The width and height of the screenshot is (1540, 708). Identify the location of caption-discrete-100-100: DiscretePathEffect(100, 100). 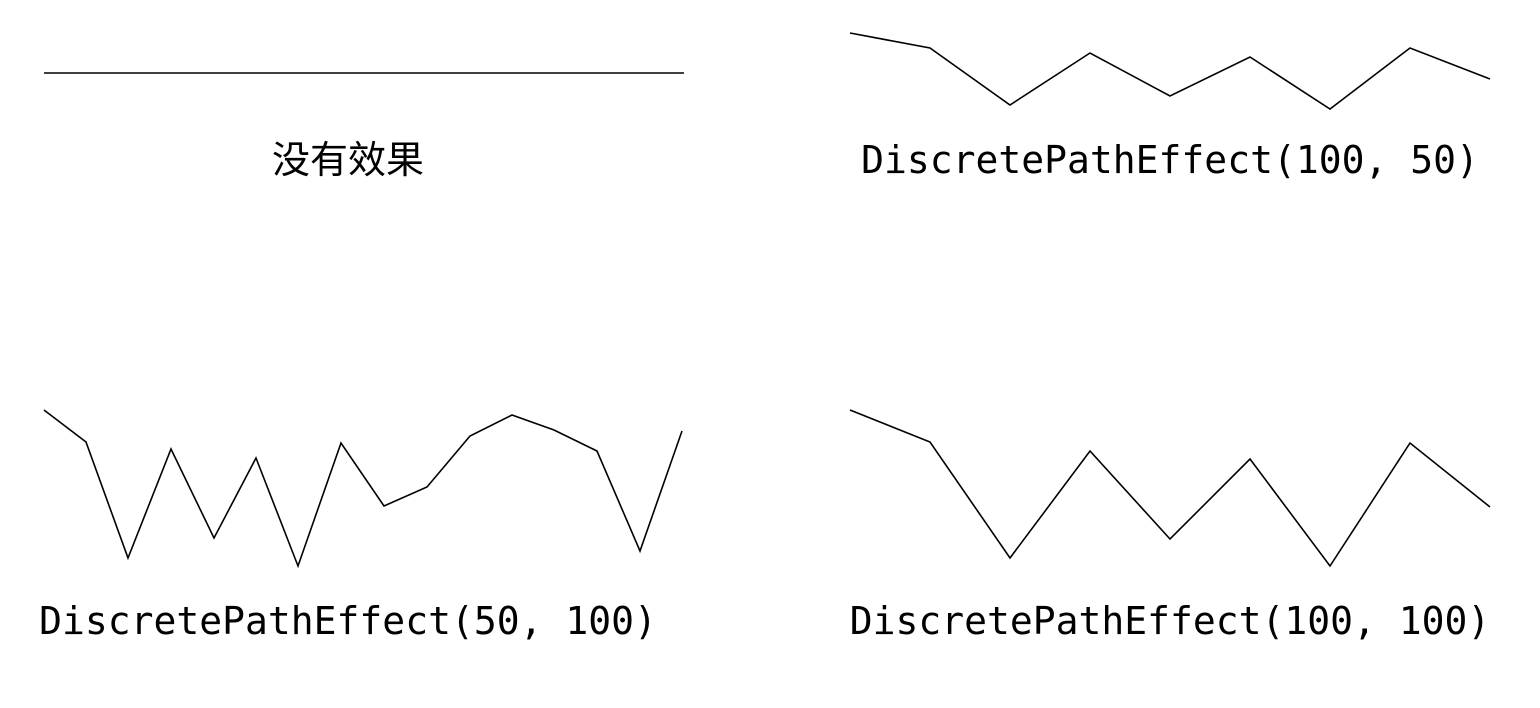
(1170, 621).